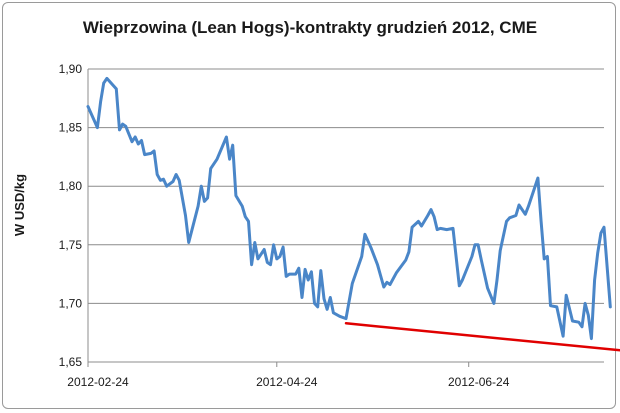 The height and width of the screenshot is (413, 620). Describe the element at coordinates (98, 382) in the screenshot. I see `x-tick-label: 2012-02-24` at that location.